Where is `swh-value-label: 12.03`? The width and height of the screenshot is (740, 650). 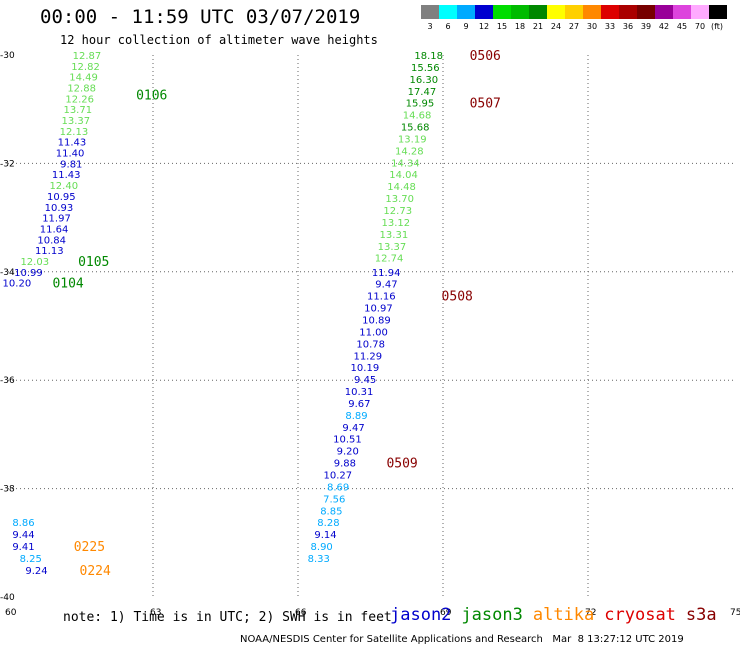
swh-value-label: 12.03 is located at coordinates (34, 262).